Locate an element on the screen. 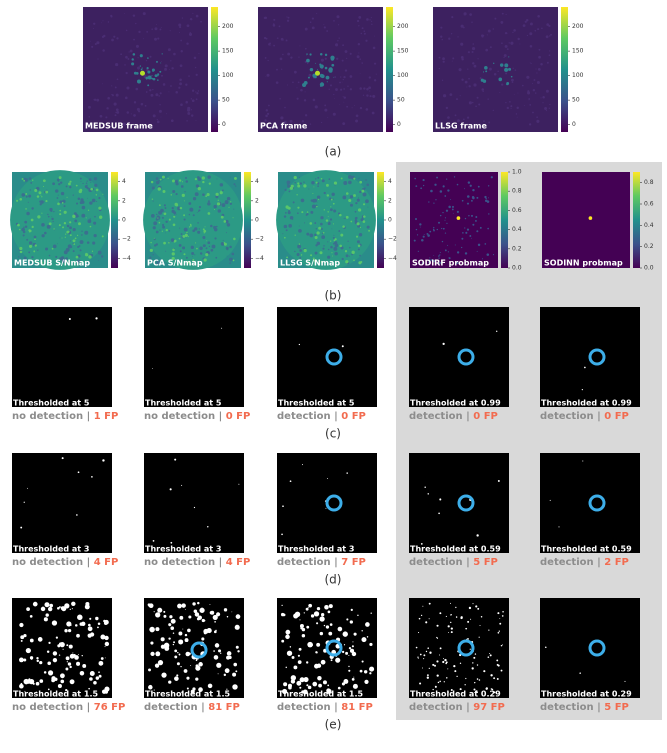  threshold-label: Thresholded at 5 is located at coordinates (316, 403).